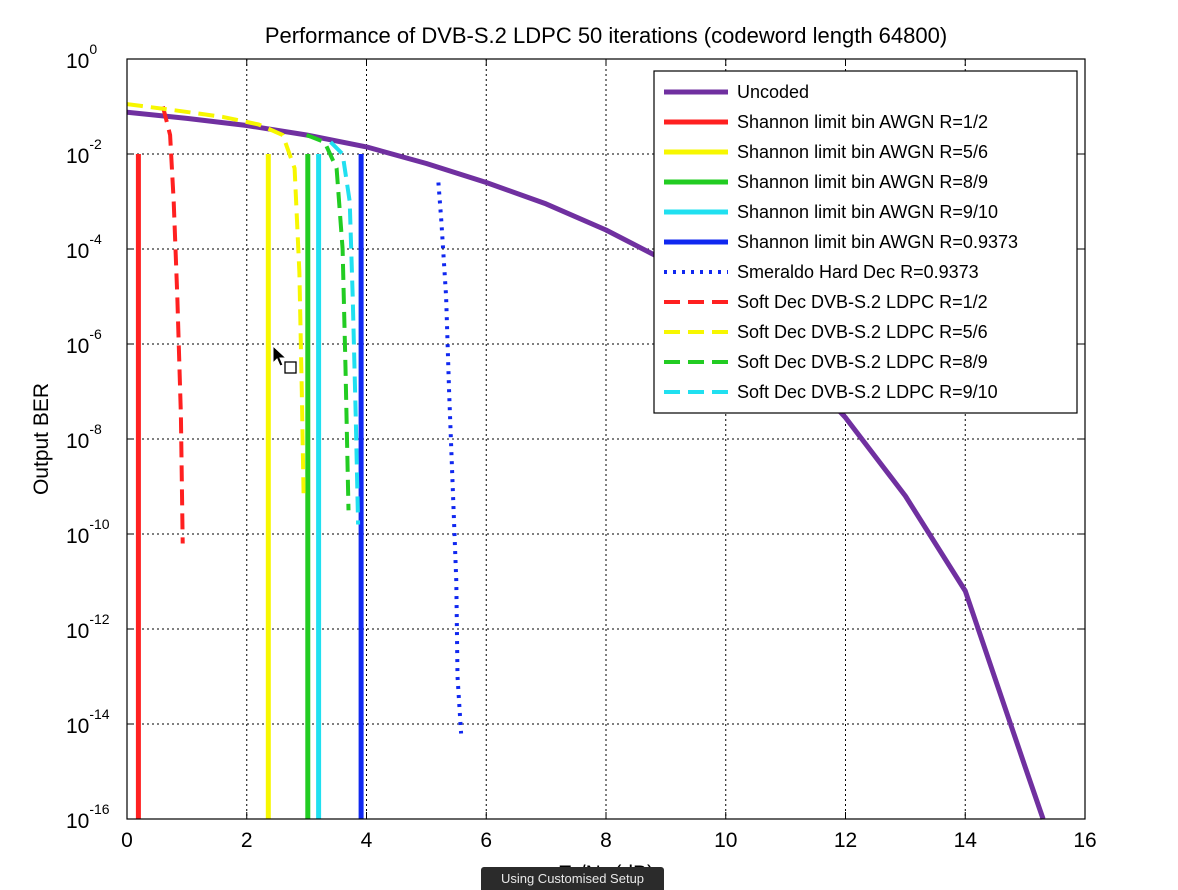 The width and height of the screenshot is (1178, 890). What do you see at coordinates (862, 182) in the screenshot?
I see `legend-entry: Shannon limit bin AWGN R=8/9` at bounding box center [862, 182].